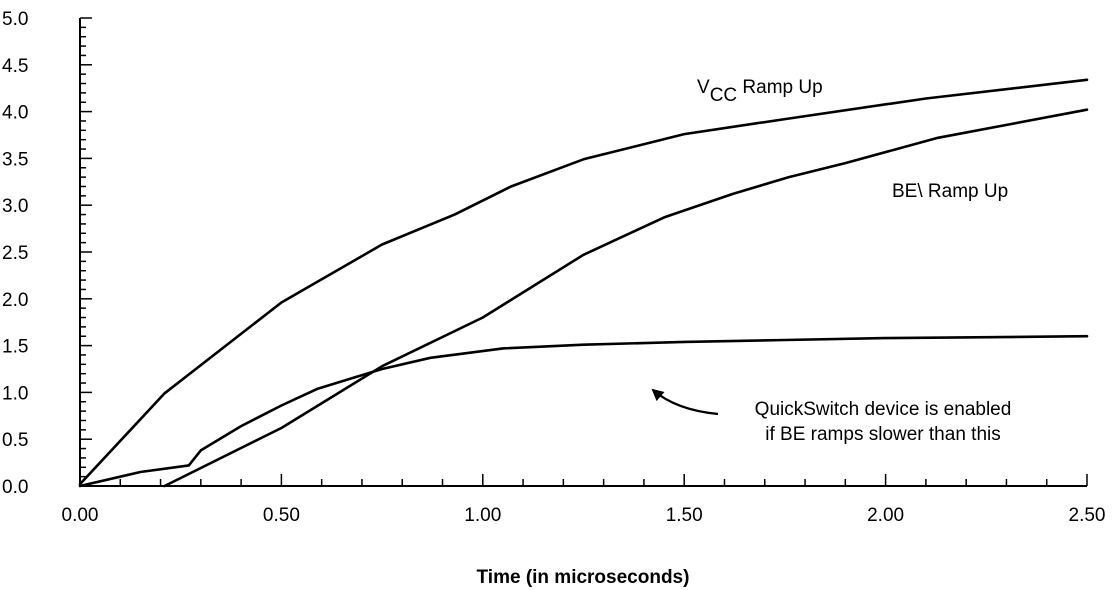 The image size is (1119, 590). Describe the element at coordinates (780, 87) in the screenshot. I see `vcc-ramp-label-rest: Ramp Up` at that location.